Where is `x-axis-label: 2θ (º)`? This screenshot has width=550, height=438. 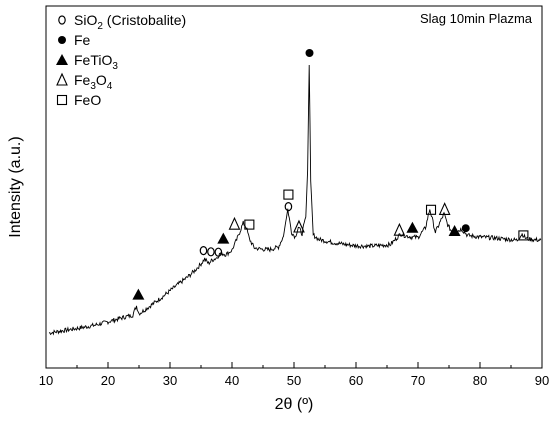 x-axis-label: 2θ (º) is located at coordinates (294, 404).